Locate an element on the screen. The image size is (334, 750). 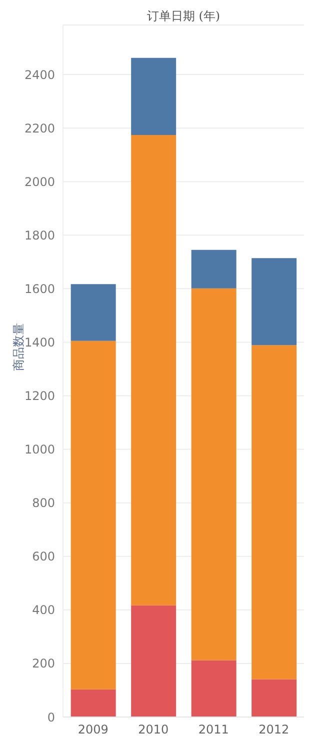
y-tick-label: 1800 is located at coordinates (39, 235).